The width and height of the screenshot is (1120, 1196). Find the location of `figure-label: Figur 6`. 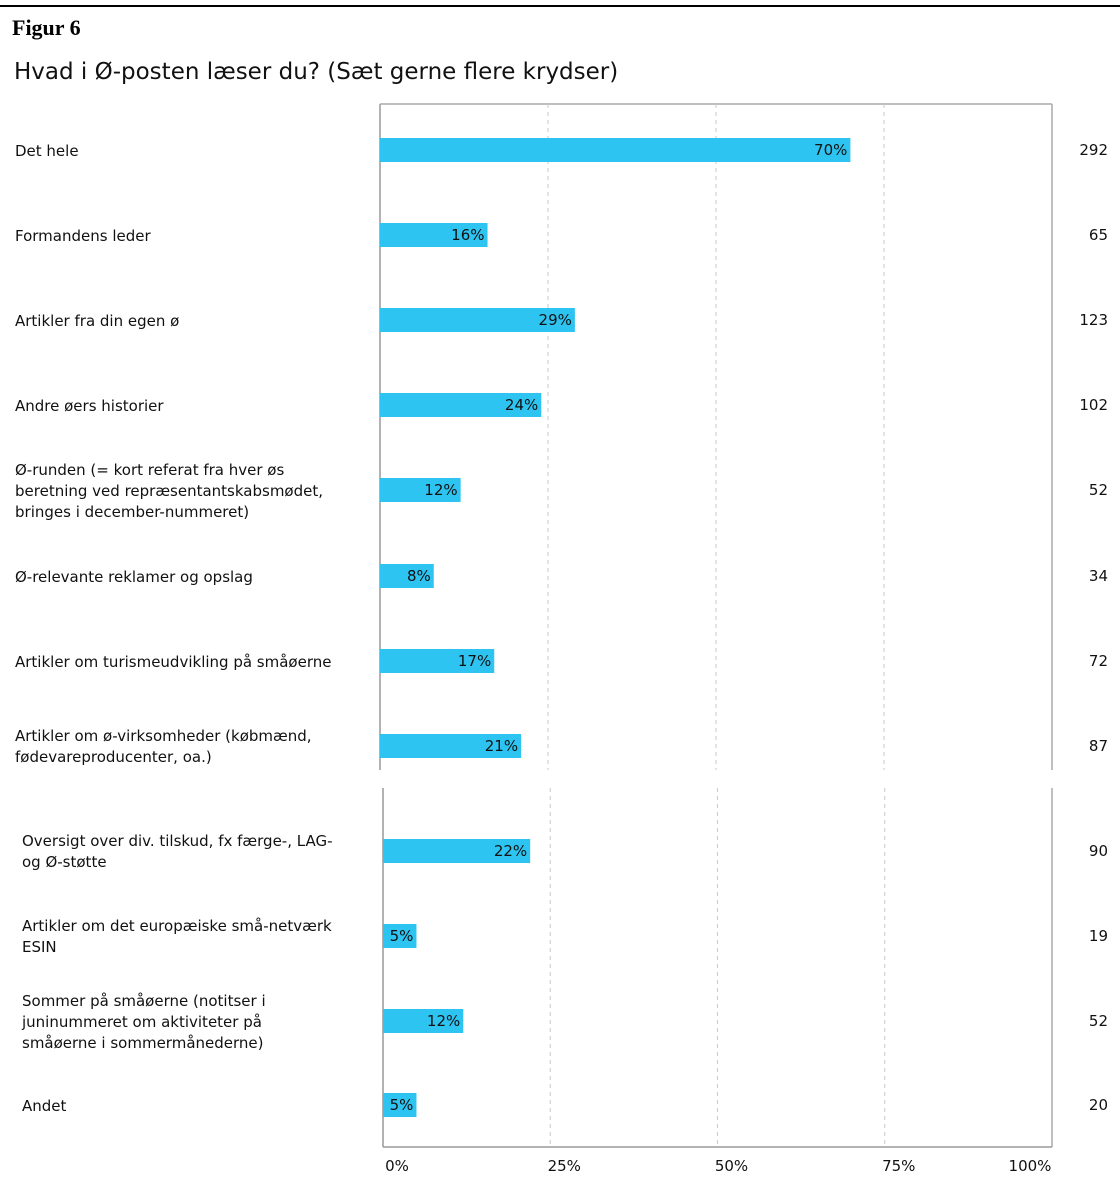

figure-label: Figur 6 is located at coordinates (46, 27).